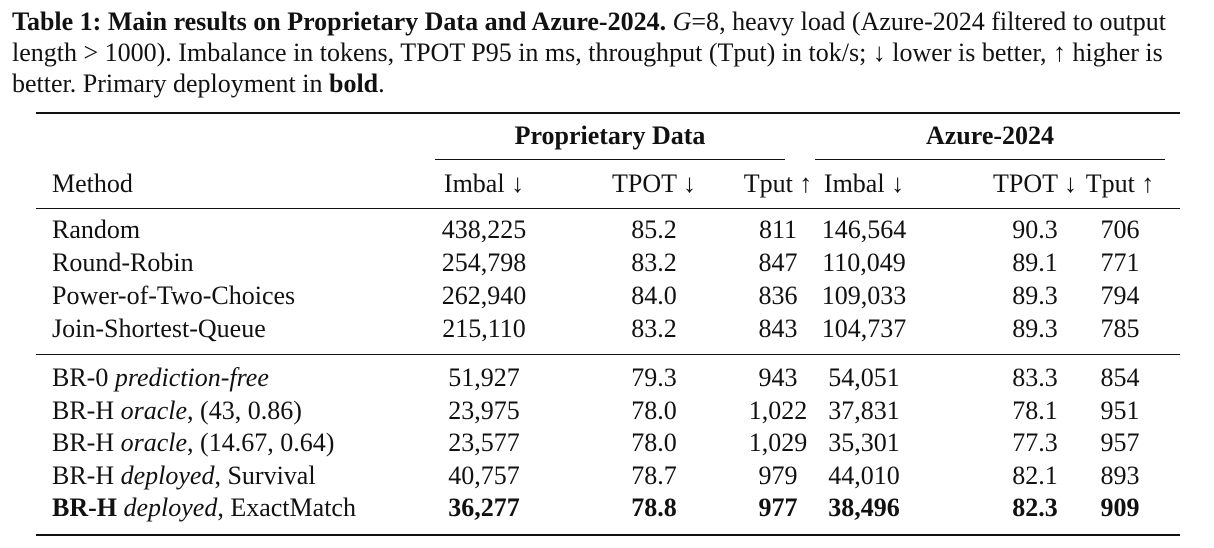 This screenshot has height=548, width=1214. Describe the element at coordinates (1035, 229) in the screenshot. I see `table-cell: 90.3` at that location.